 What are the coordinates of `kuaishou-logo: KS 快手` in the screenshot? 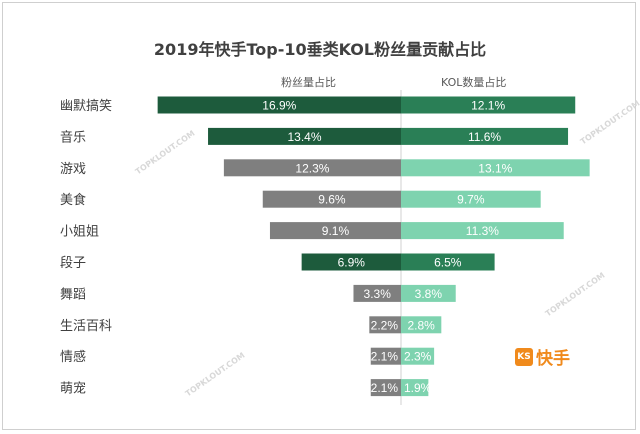 It's located at (542, 356).